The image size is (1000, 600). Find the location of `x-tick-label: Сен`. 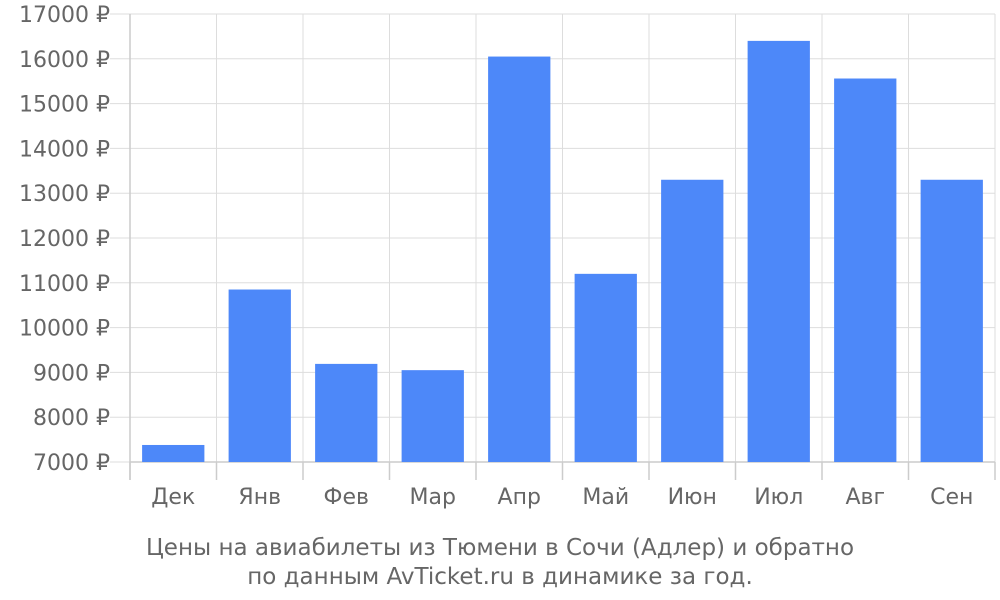

x-tick-label: Сен is located at coordinates (951, 497).